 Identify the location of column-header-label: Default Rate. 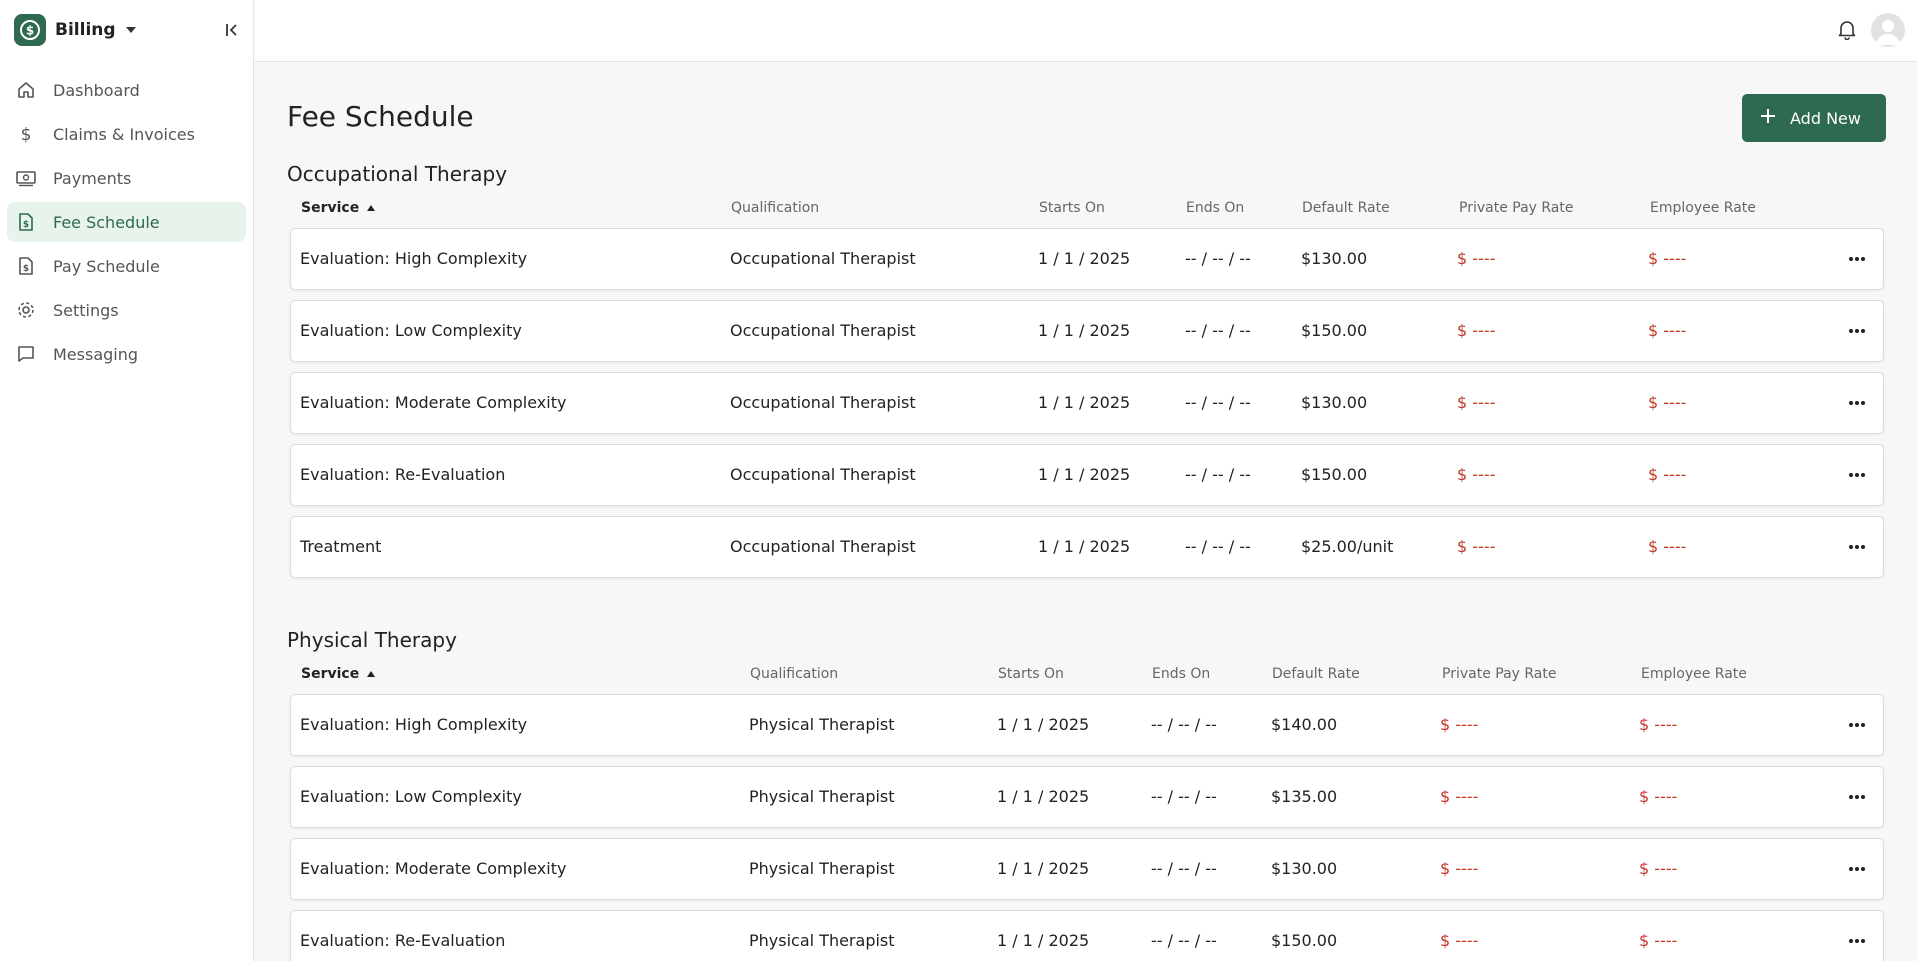
(1316, 674).